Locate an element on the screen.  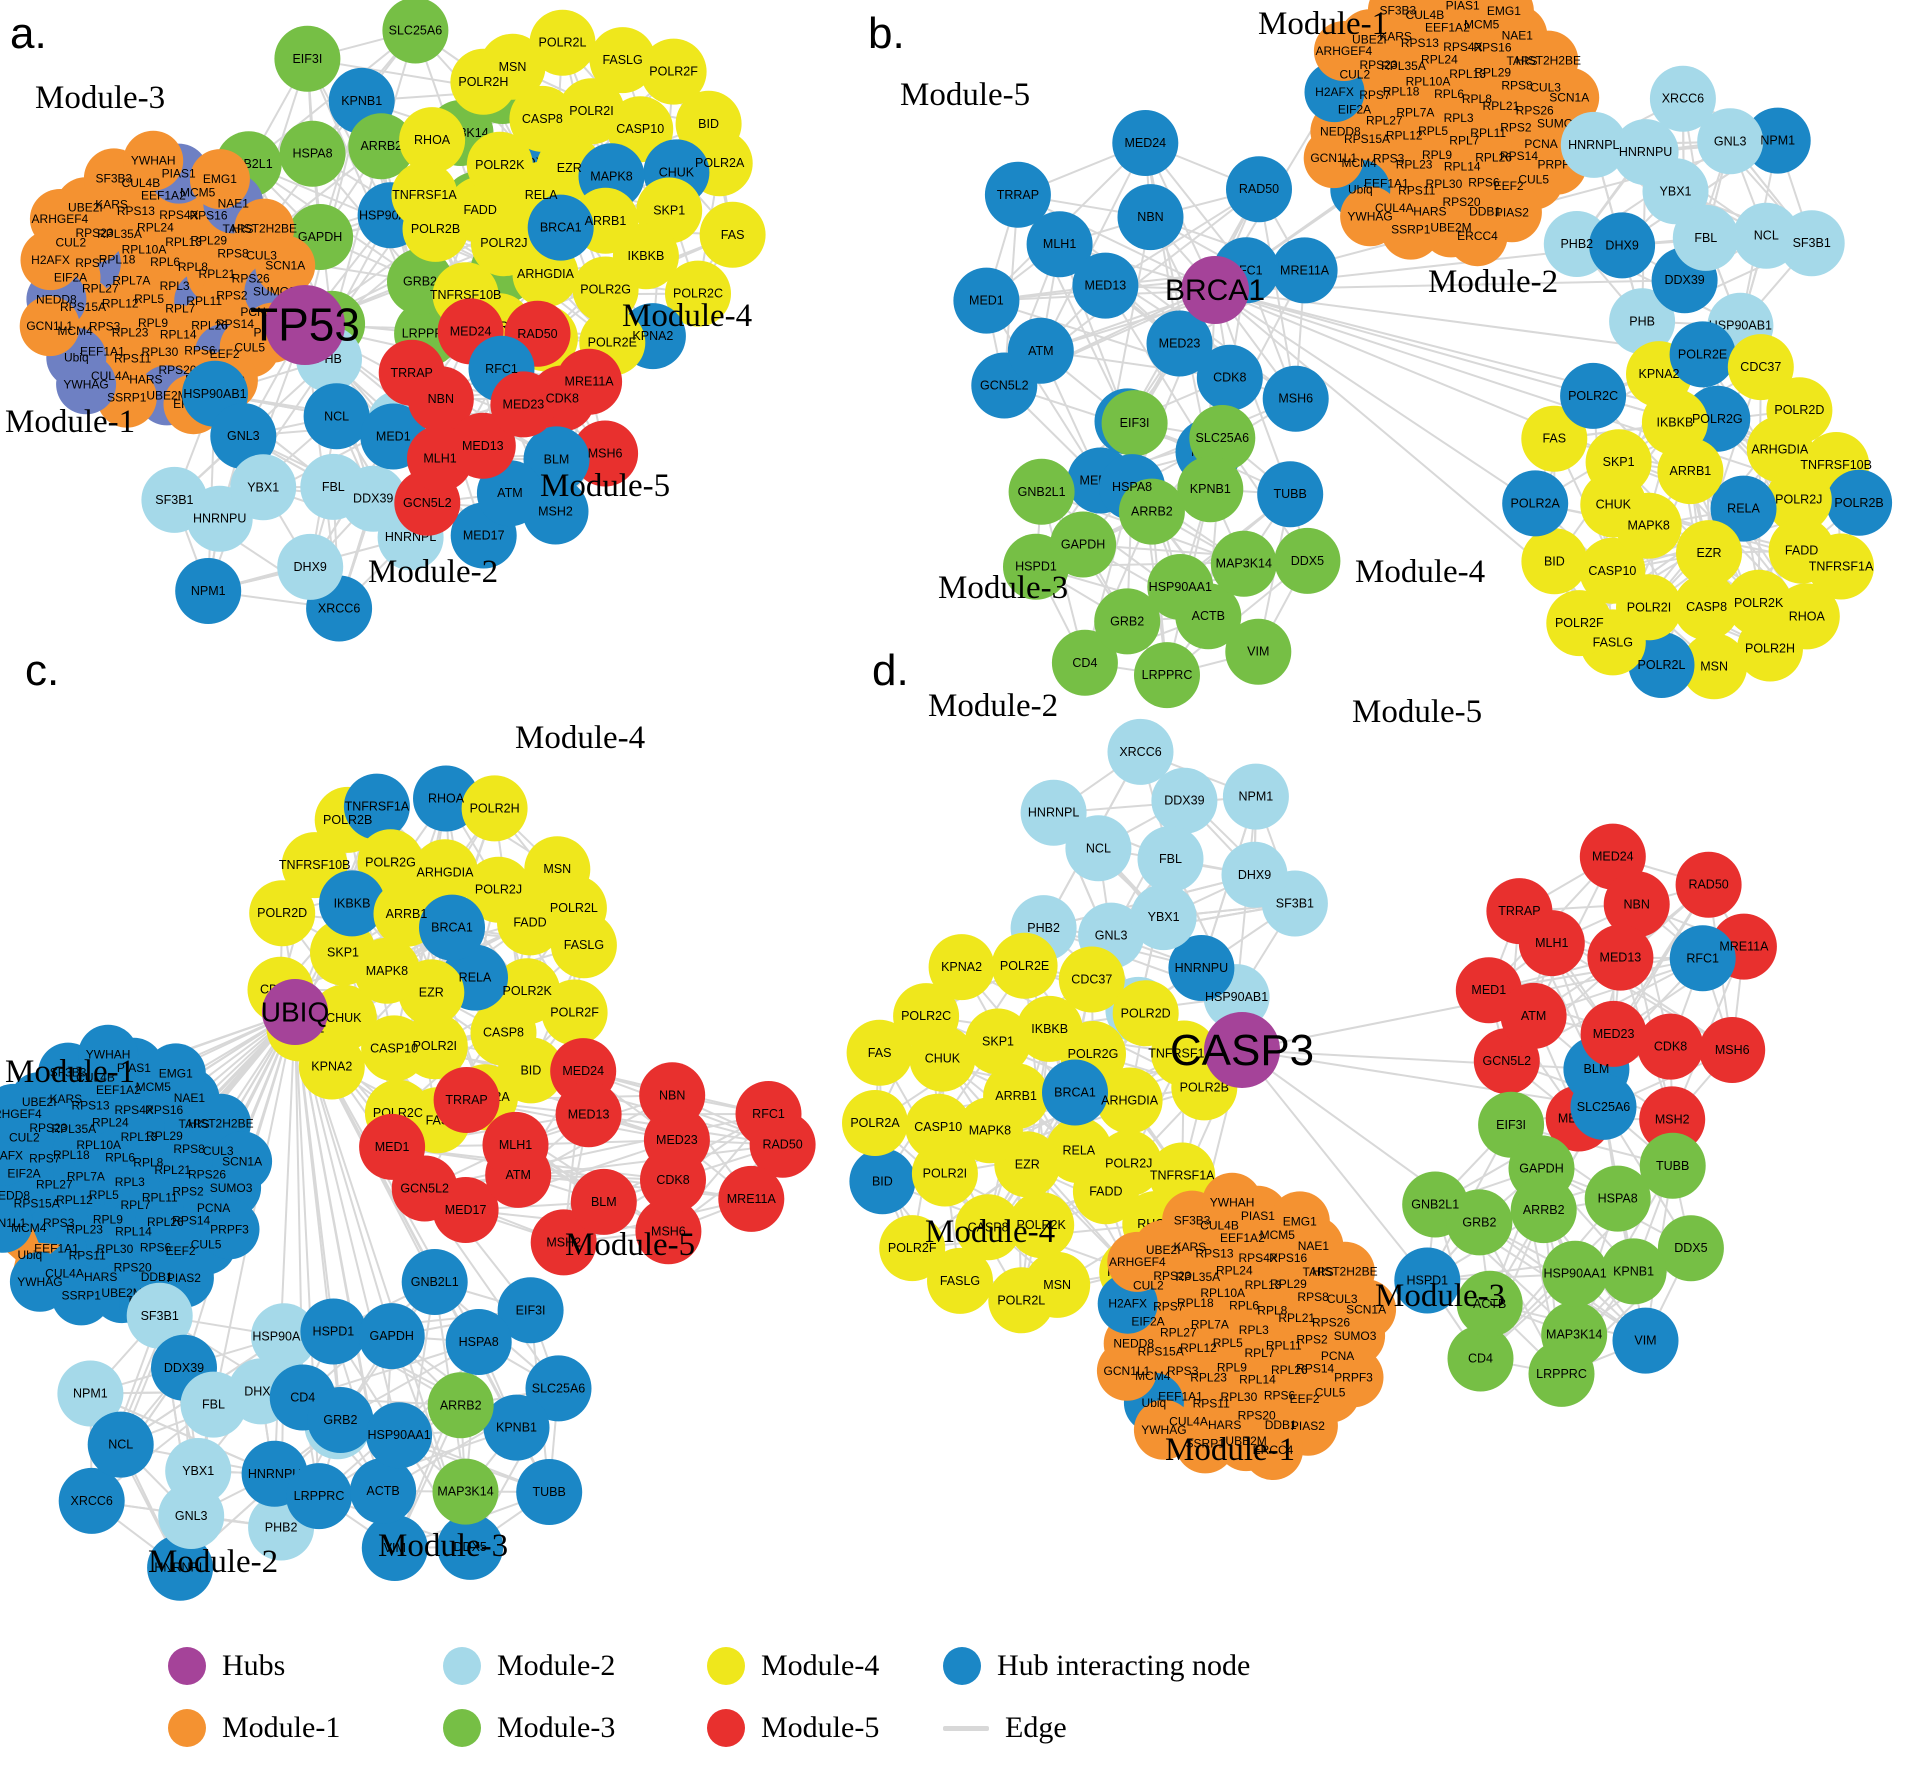
node-MSN is located at coordinates (1714, 666).